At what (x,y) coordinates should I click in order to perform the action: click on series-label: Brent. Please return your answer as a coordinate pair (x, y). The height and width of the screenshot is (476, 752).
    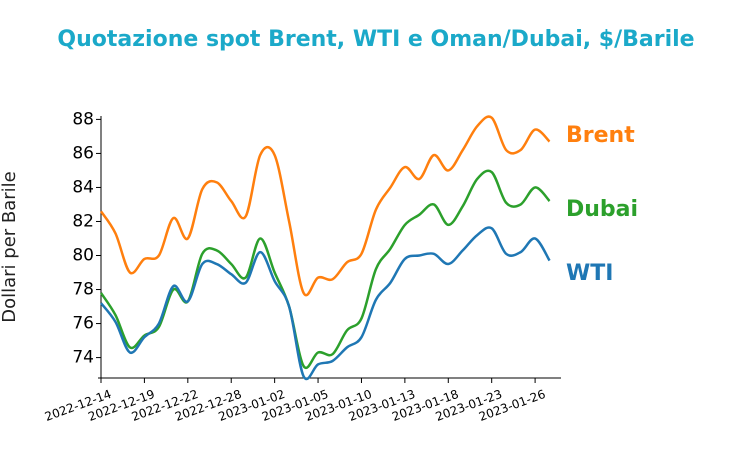
    Looking at the image, I should click on (600, 135).